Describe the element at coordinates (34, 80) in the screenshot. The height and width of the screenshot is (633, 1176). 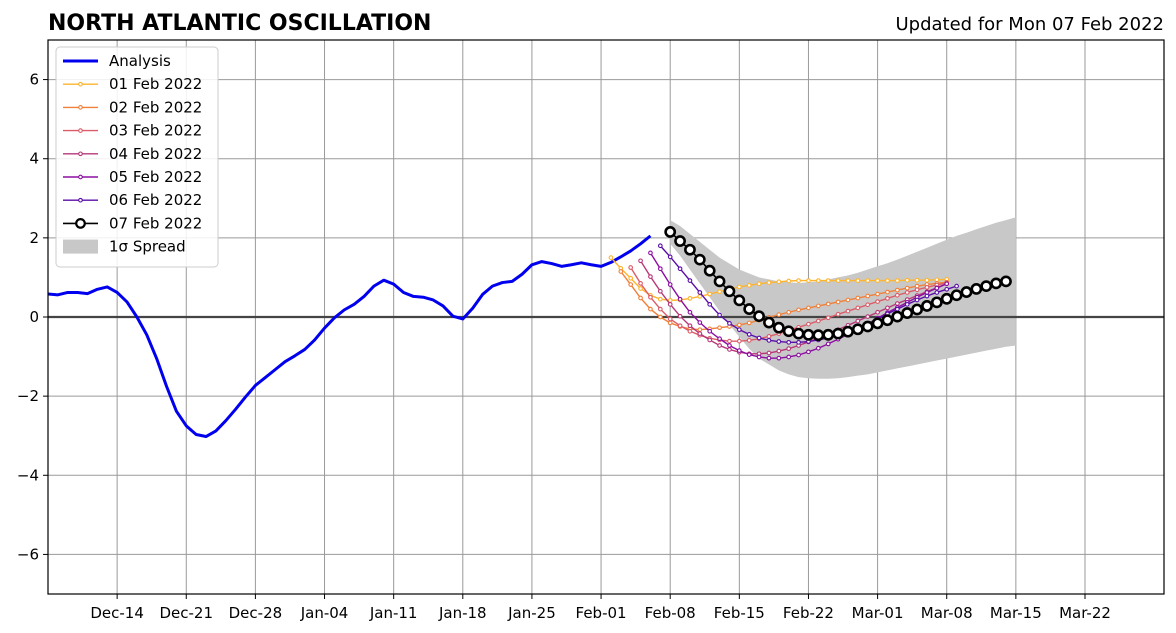
I see `y-tick-label: 6` at that location.